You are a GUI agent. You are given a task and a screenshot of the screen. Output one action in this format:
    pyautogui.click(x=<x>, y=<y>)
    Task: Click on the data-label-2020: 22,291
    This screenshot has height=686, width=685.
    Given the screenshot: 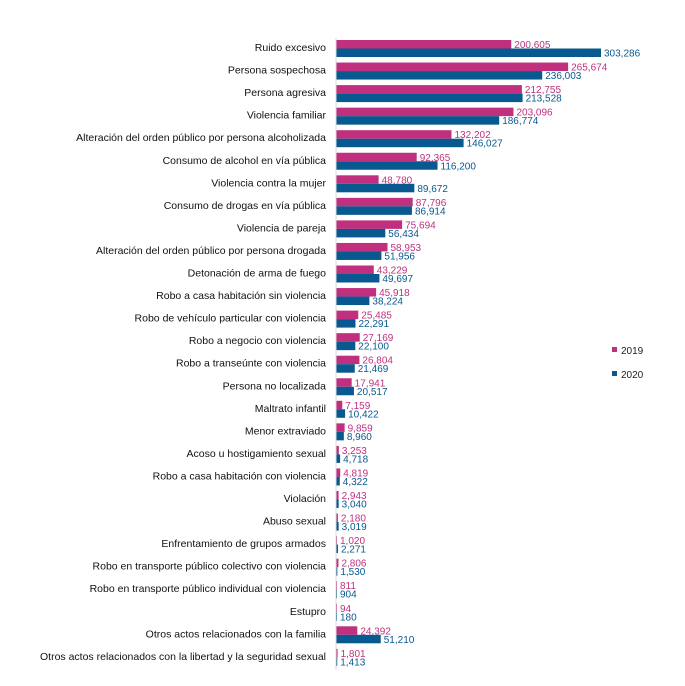 What is the action you would take?
    pyautogui.click(x=373, y=324)
    